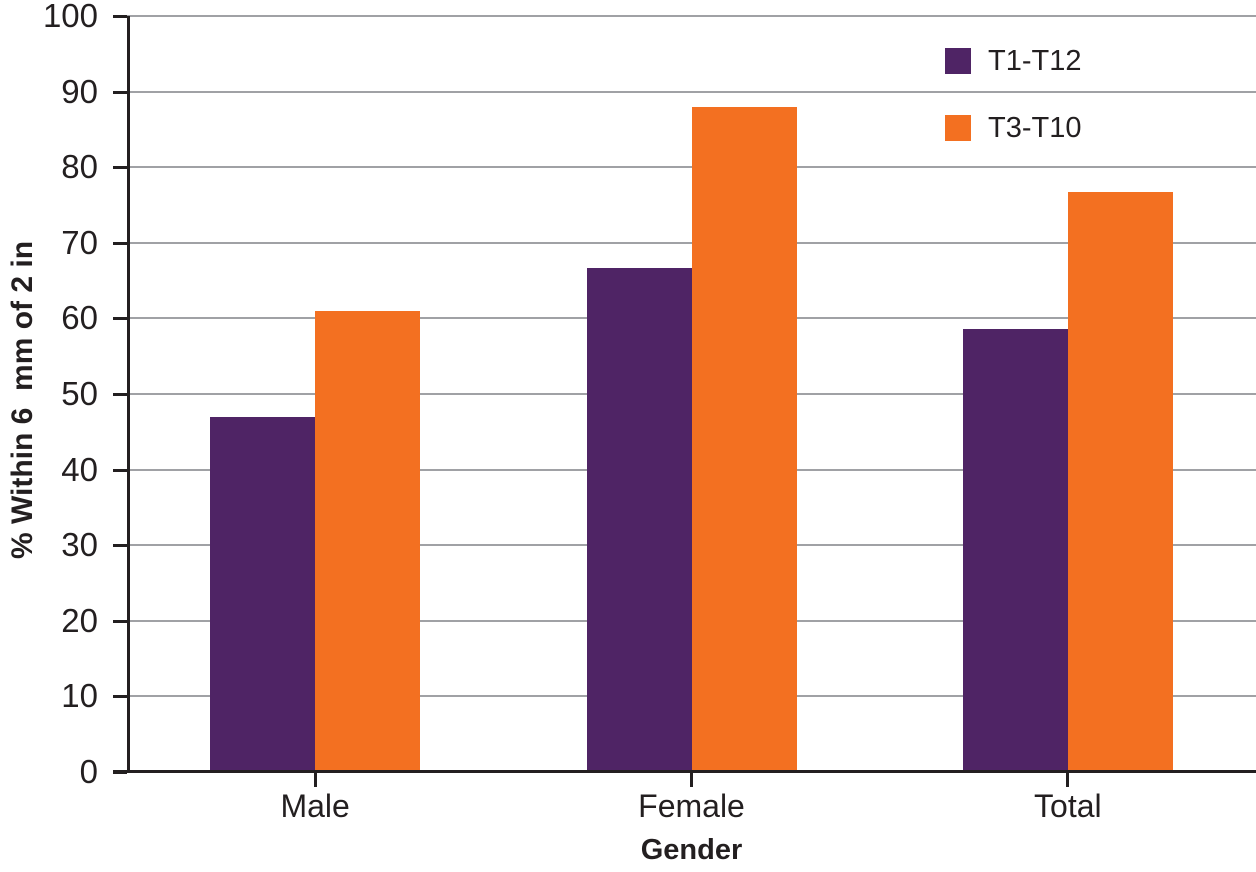 The height and width of the screenshot is (872, 1256). I want to click on x-axis-tick-male, so click(315, 779).